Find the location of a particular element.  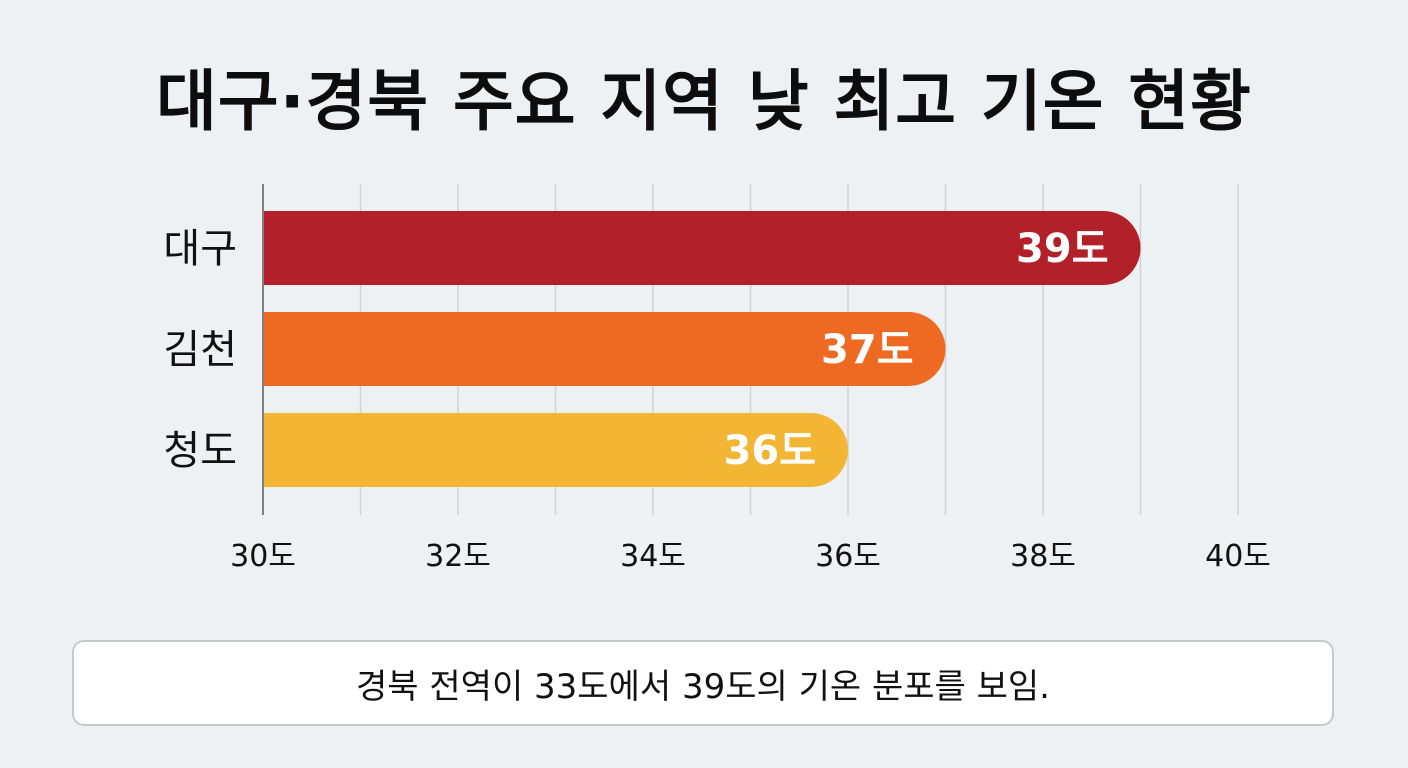

x-tick-label: 40도 is located at coordinates (1238, 556).